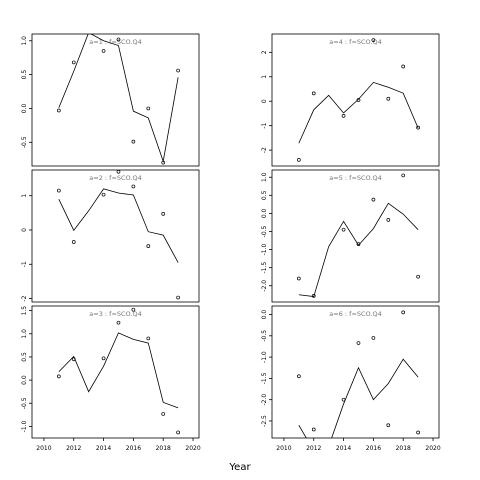 The image size is (480, 480). What do you see at coordinates (432, 448) in the screenshot?
I see `x-tick-label: 2020` at bounding box center [432, 448].